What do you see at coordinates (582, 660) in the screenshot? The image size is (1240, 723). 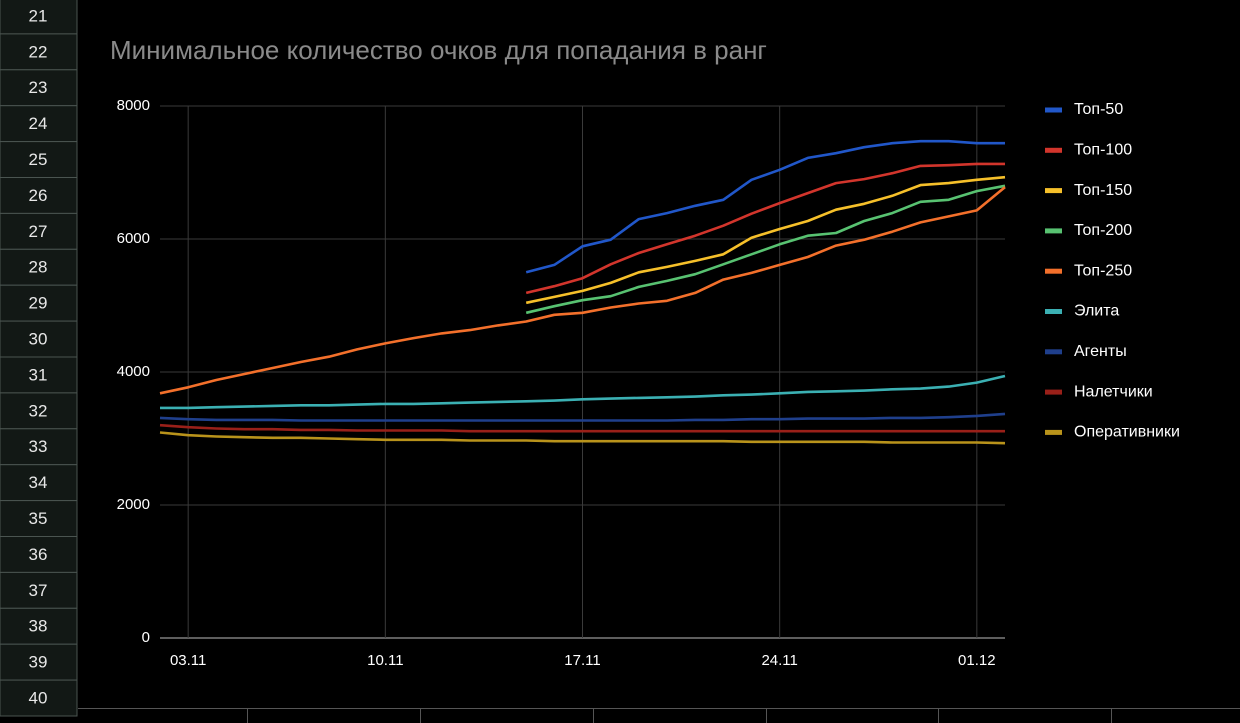 I see `x-tick-label: 17.11` at bounding box center [582, 660].